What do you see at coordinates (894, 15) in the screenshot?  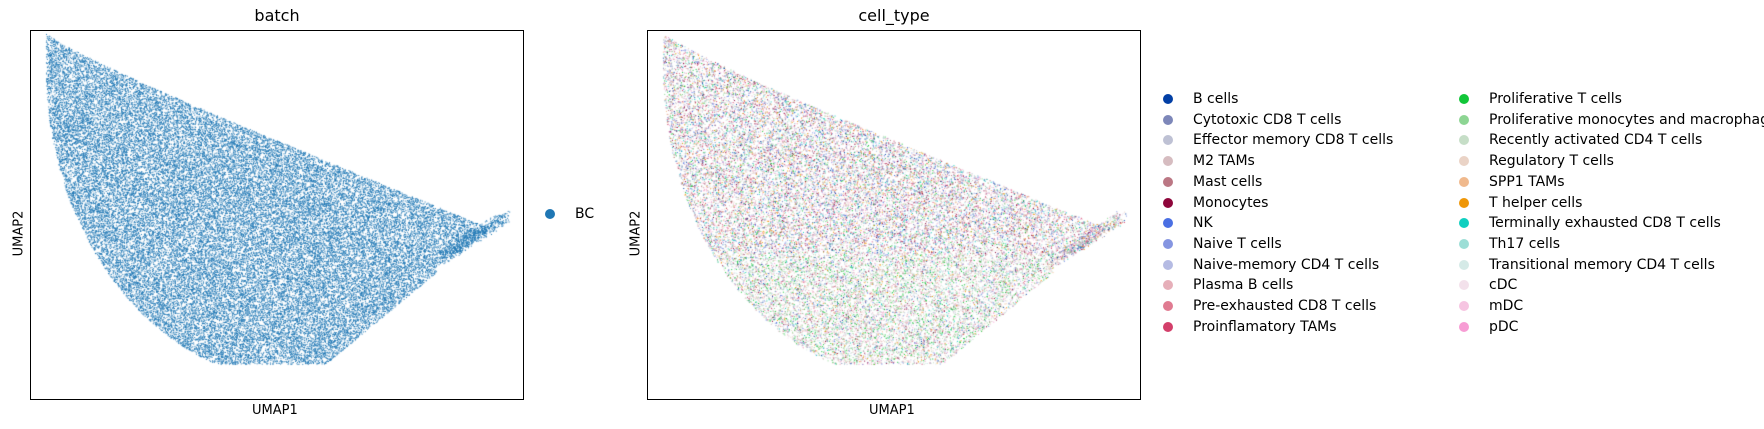 I see `chart-title: cell_type` at bounding box center [894, 15].